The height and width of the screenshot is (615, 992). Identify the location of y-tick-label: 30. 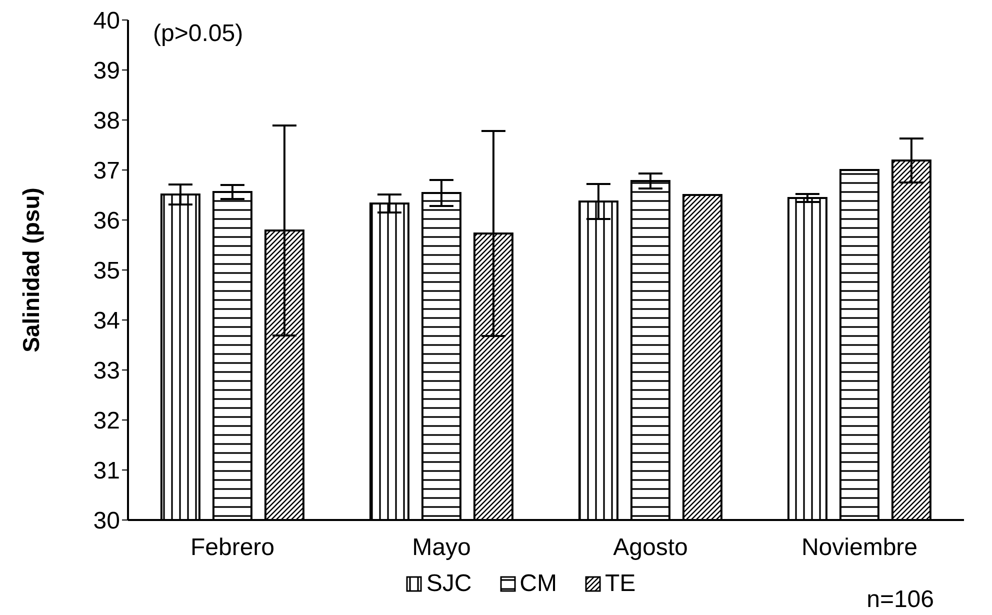
(106, 521).